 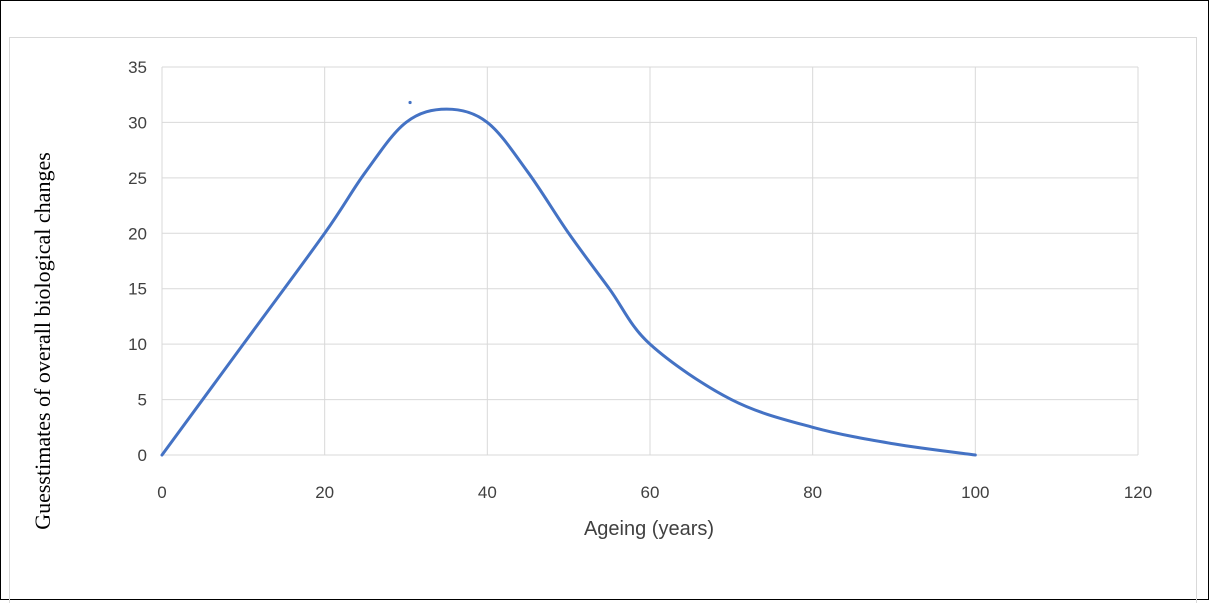 What do you see at coordinates (137, 289) in the screenshot?
I see `y-tick-label: 15` at bounding box center [137, 289].